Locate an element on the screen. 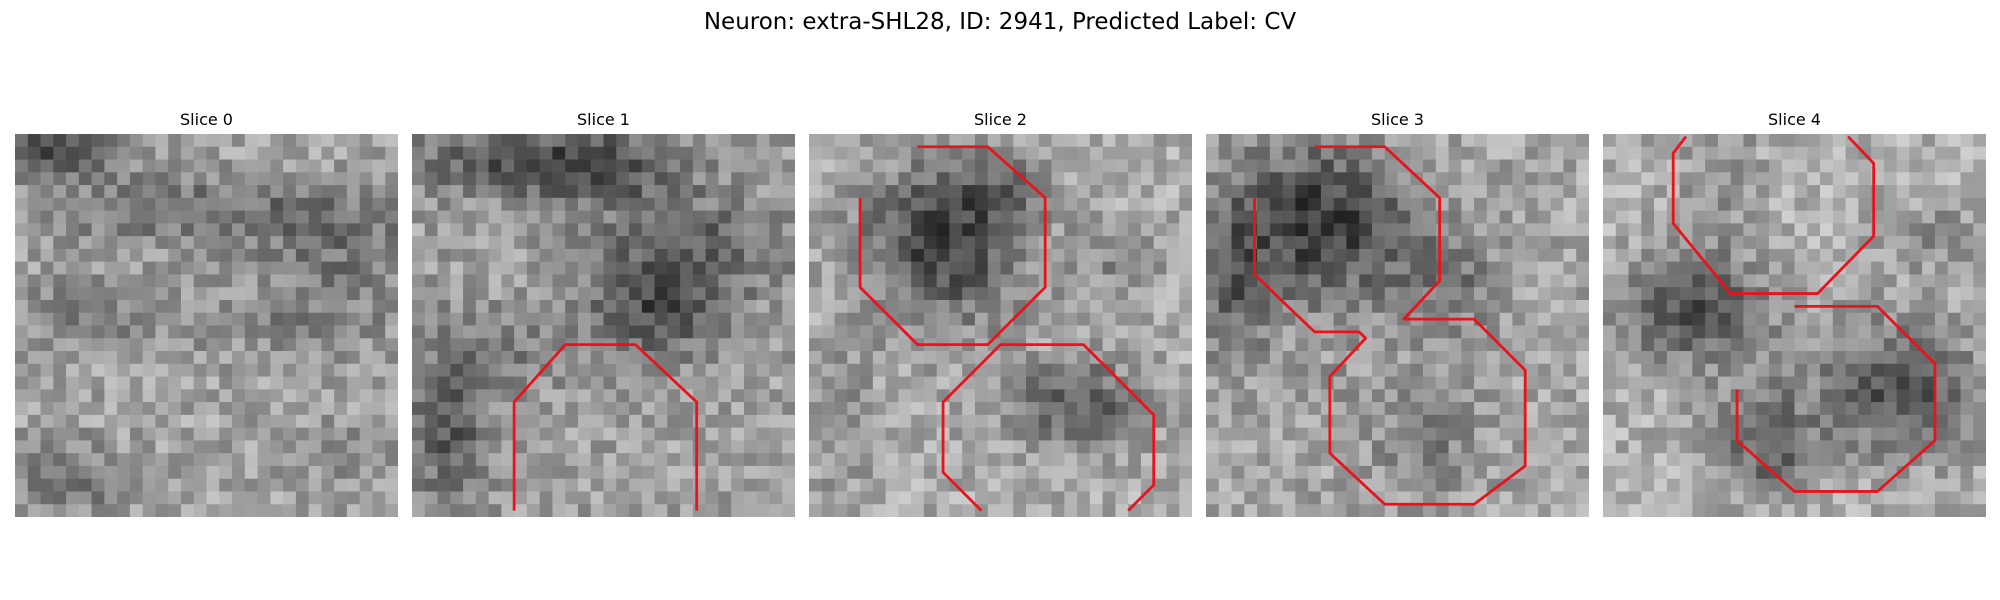 The image size is (2000, 600). slice-title: Slice 1 is located at coordinates (603, 119).